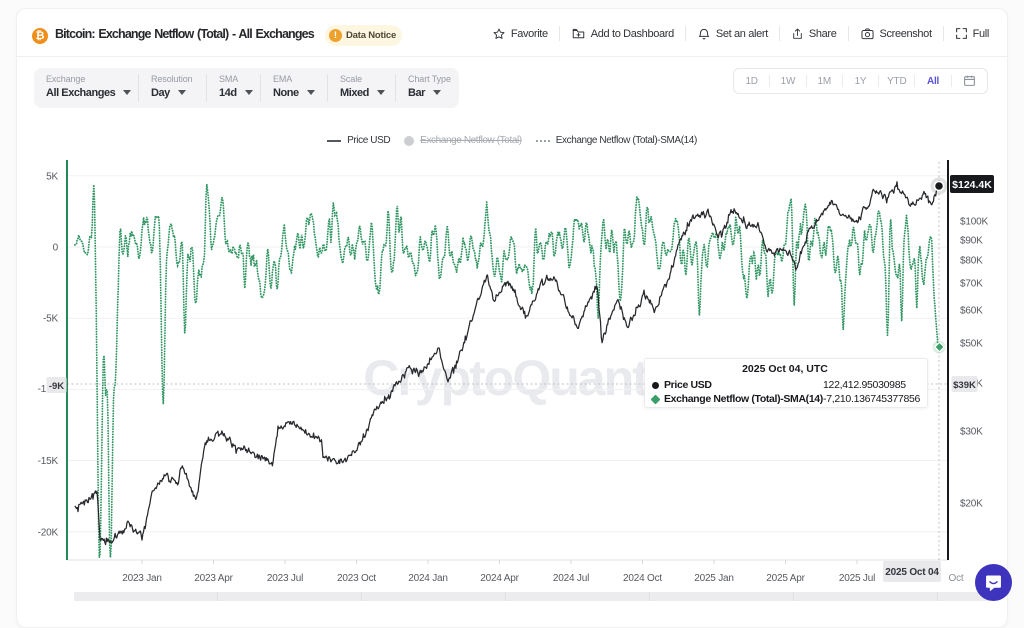 Image resolution: width=1024 pixels, height=628 pixels. Describe the element at coordinates (499, 578) in the screenshot. I see `svg-text: 2024 Apr` at that location.